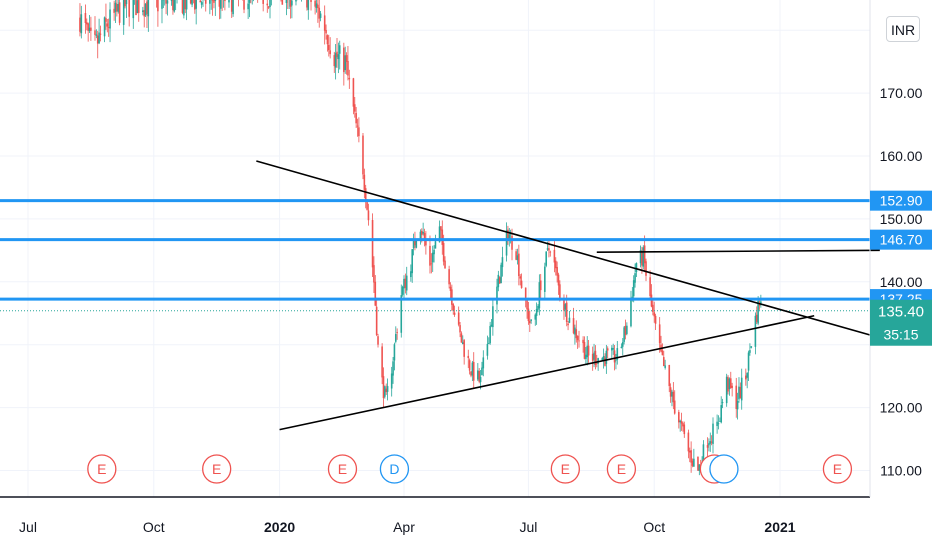  I want to click on currency-button: INR, so click(903, 29).